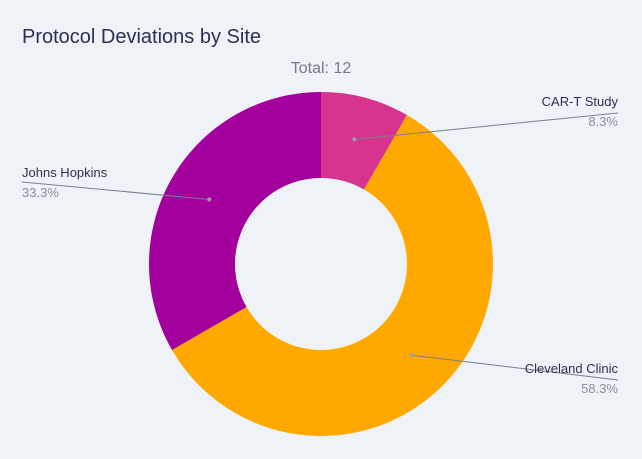  What do you see at coordinates (572, 368) in the screenshot?
I see `slice-label-cleveland-clinic: Cleveland Clinic` at bounding box center [572, 368].